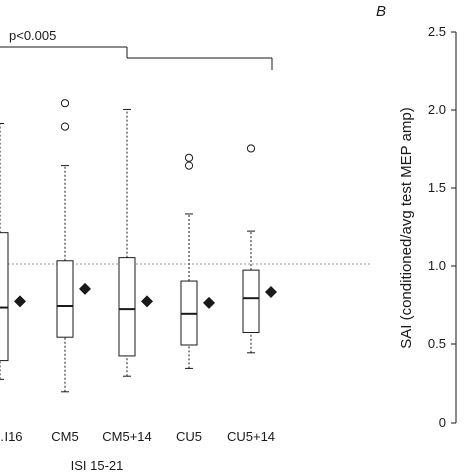 Image resolution: width=474 pixels, height=474 pixels. I want to click on y-tick-label-1-0: 1.0, so click(437, 265).